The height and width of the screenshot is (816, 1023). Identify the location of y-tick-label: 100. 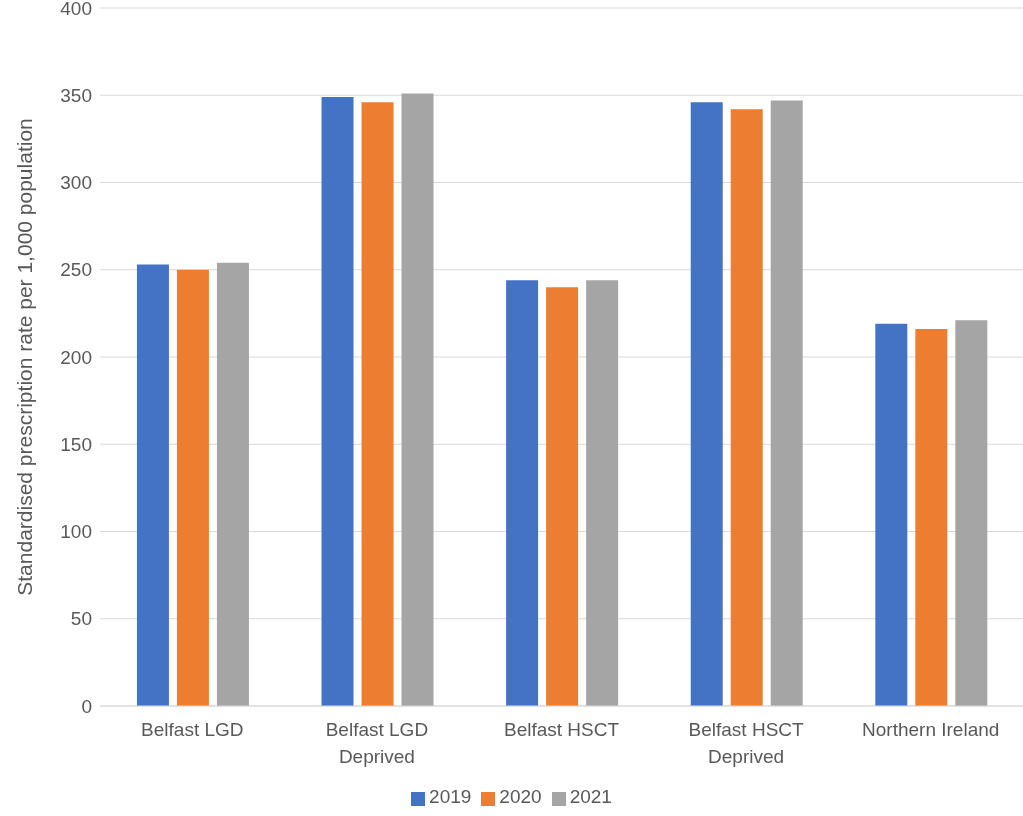
(76, 532).